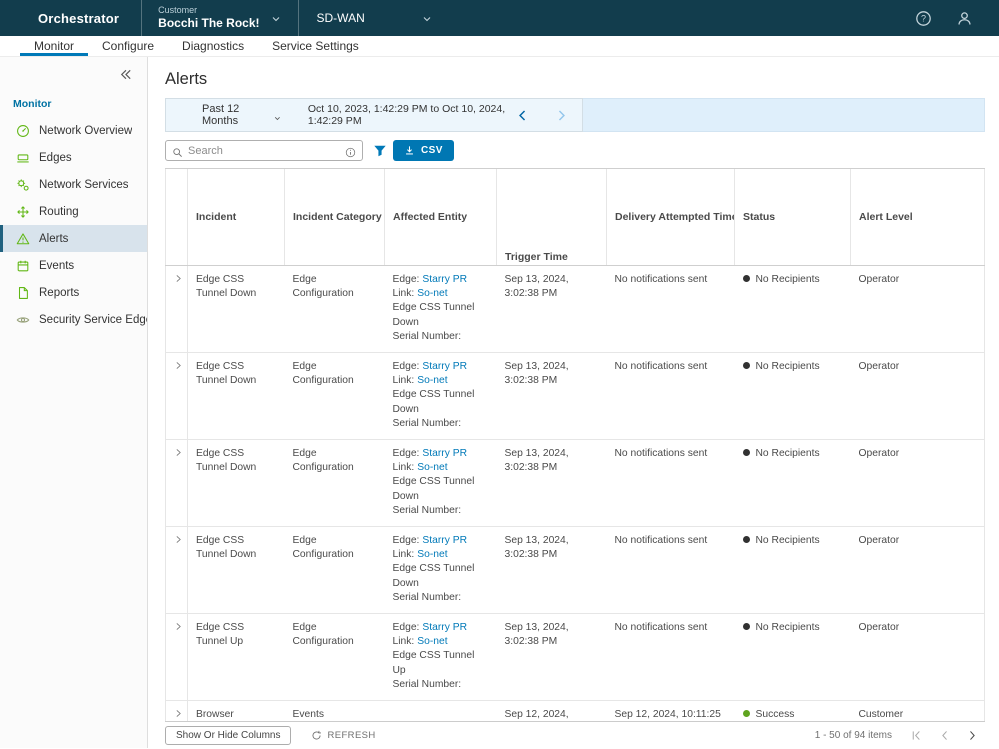 The width and height of the screenshot is (999, 749). I want to click on alert-level-cell: Operator, so click(917, 396).